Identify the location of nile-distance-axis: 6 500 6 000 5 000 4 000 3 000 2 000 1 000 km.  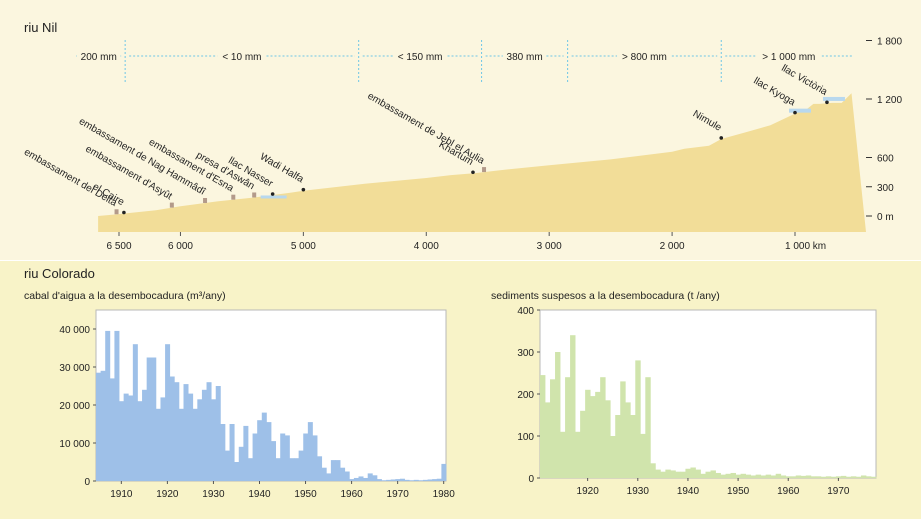
(466, 242).